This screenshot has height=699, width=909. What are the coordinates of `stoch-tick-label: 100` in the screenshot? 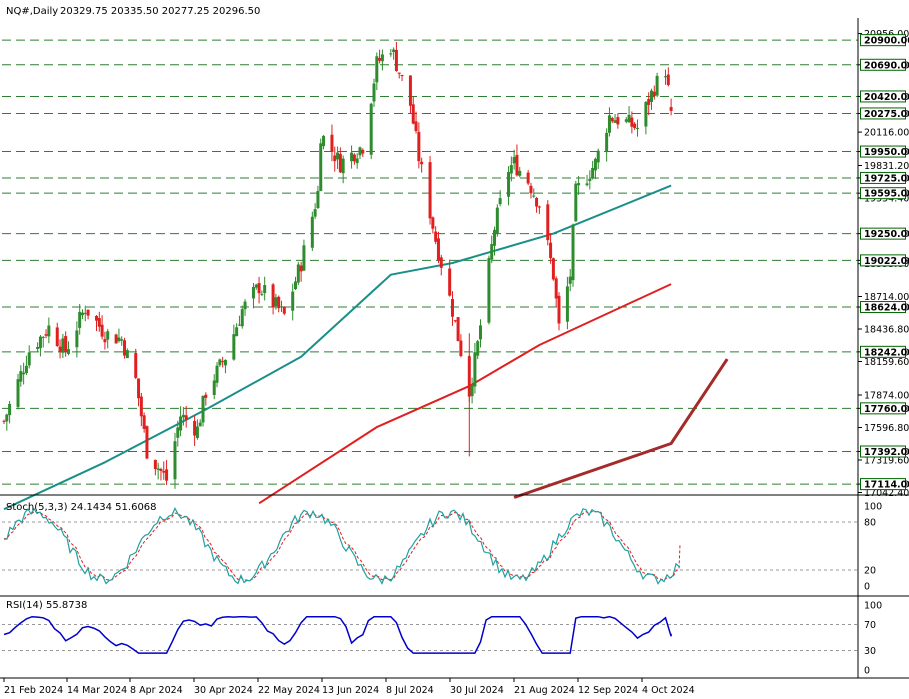 It's located at (873, 507).